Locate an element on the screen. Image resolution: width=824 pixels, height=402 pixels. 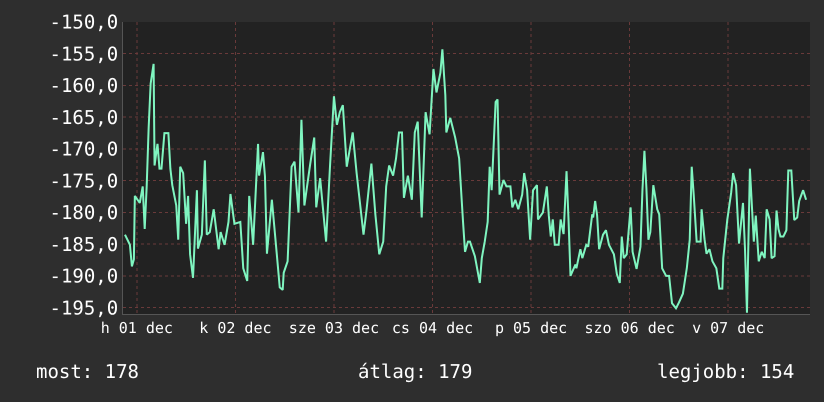
y-tick-label: -150,0 is located at coordinates (84, 23).